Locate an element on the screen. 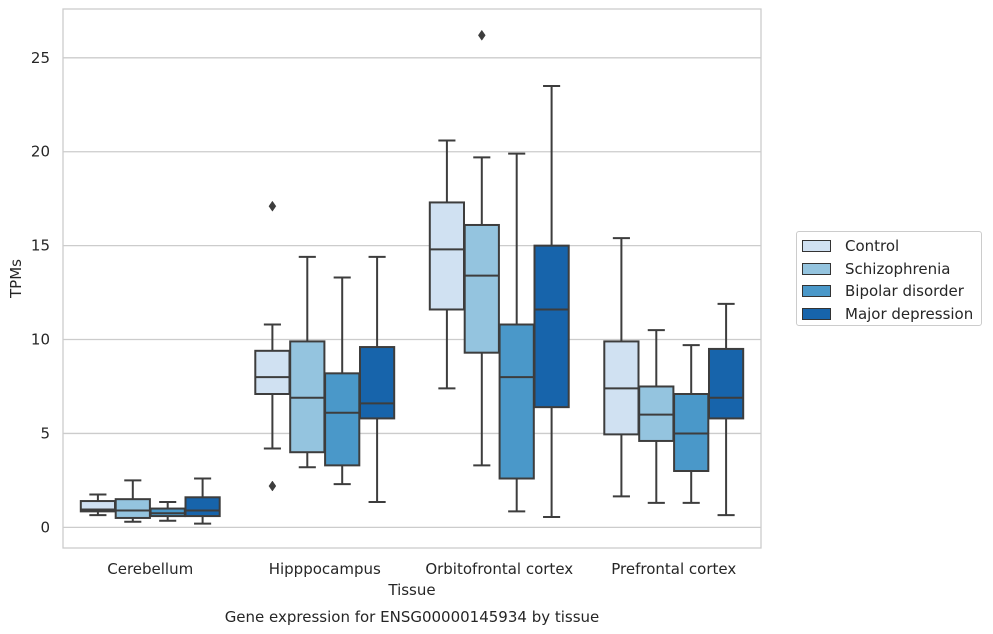 Image resolution: width=993 pixels, height=634 pixels. box-cerebellum-control is located at coordinates (98, 505).